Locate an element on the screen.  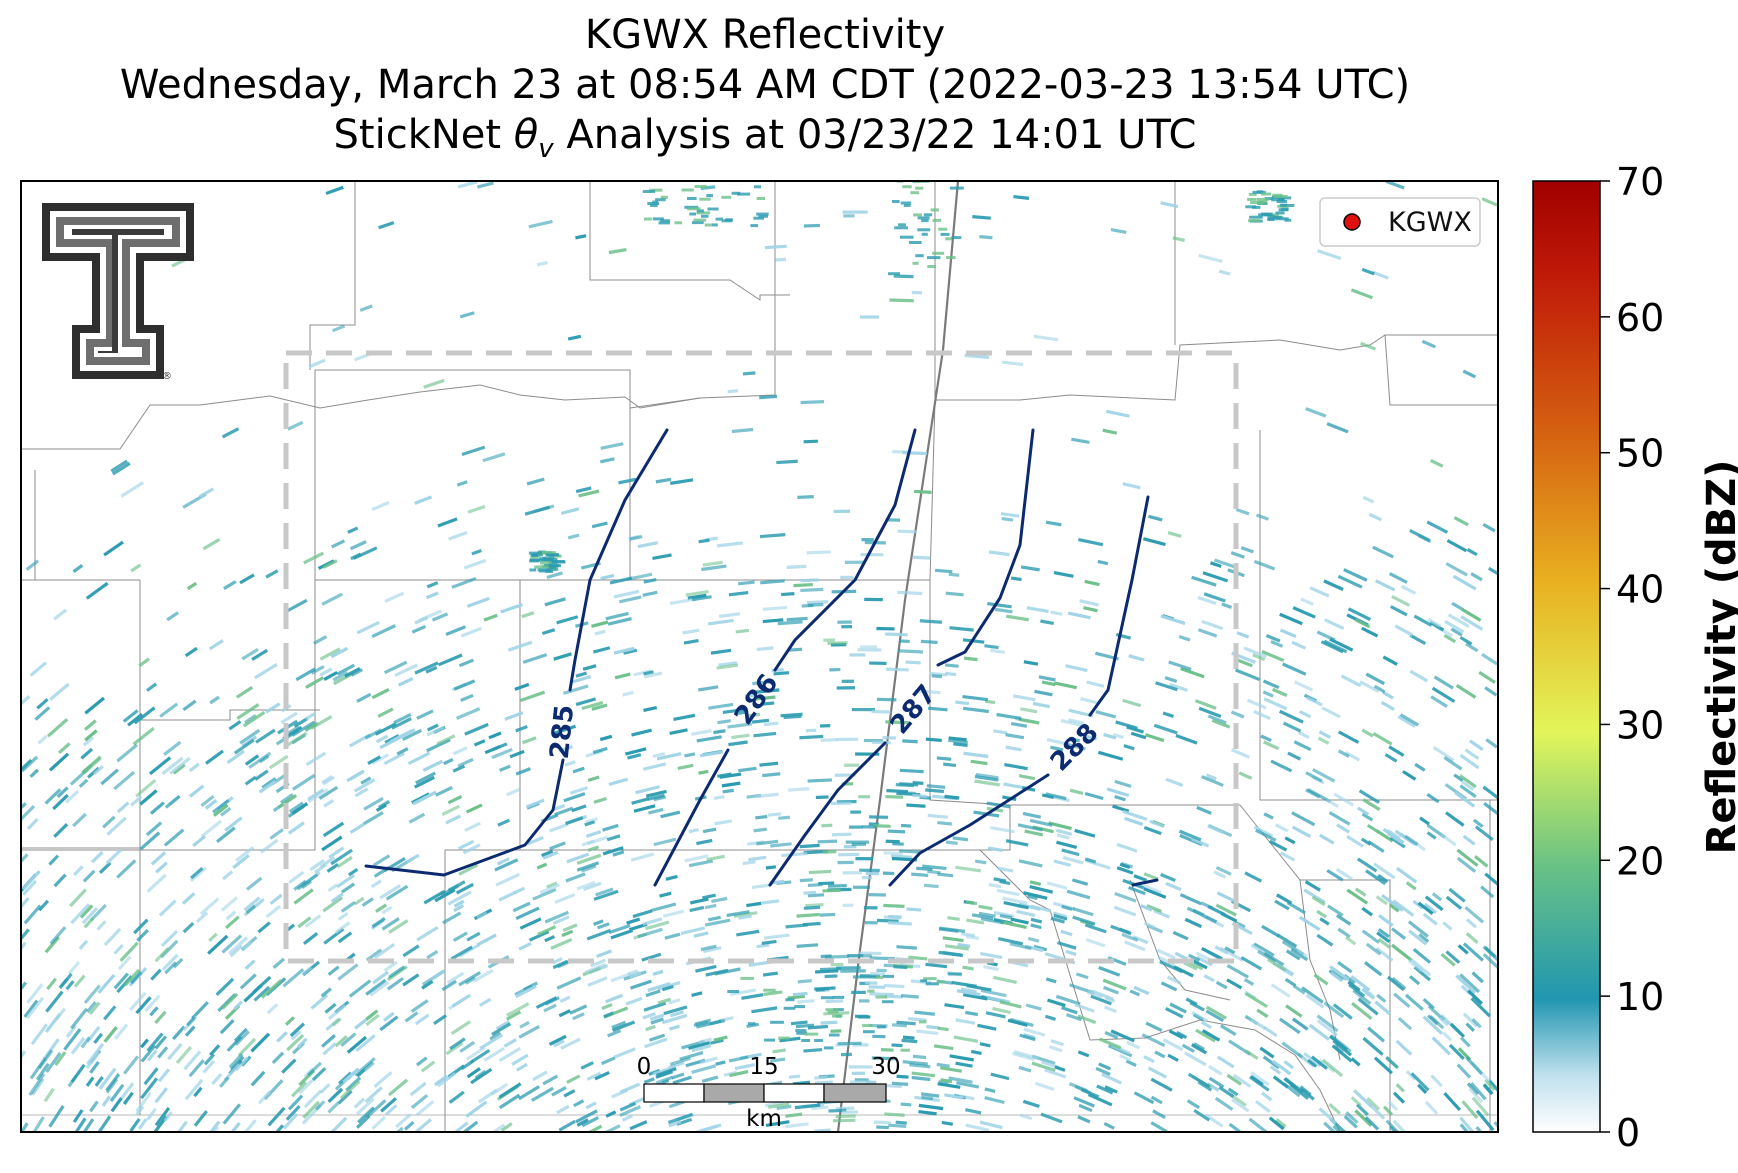
theta-symbol: θ is located at coordinates (526, 135).